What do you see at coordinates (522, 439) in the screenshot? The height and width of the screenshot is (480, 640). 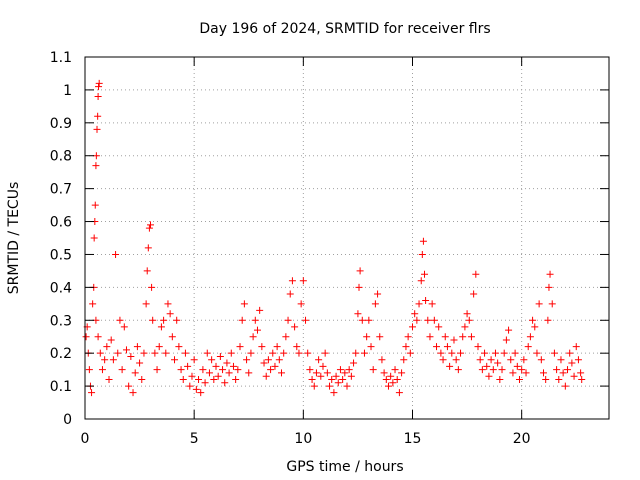 I see `x-tick-label: 20` at bounding box center [522, 439].